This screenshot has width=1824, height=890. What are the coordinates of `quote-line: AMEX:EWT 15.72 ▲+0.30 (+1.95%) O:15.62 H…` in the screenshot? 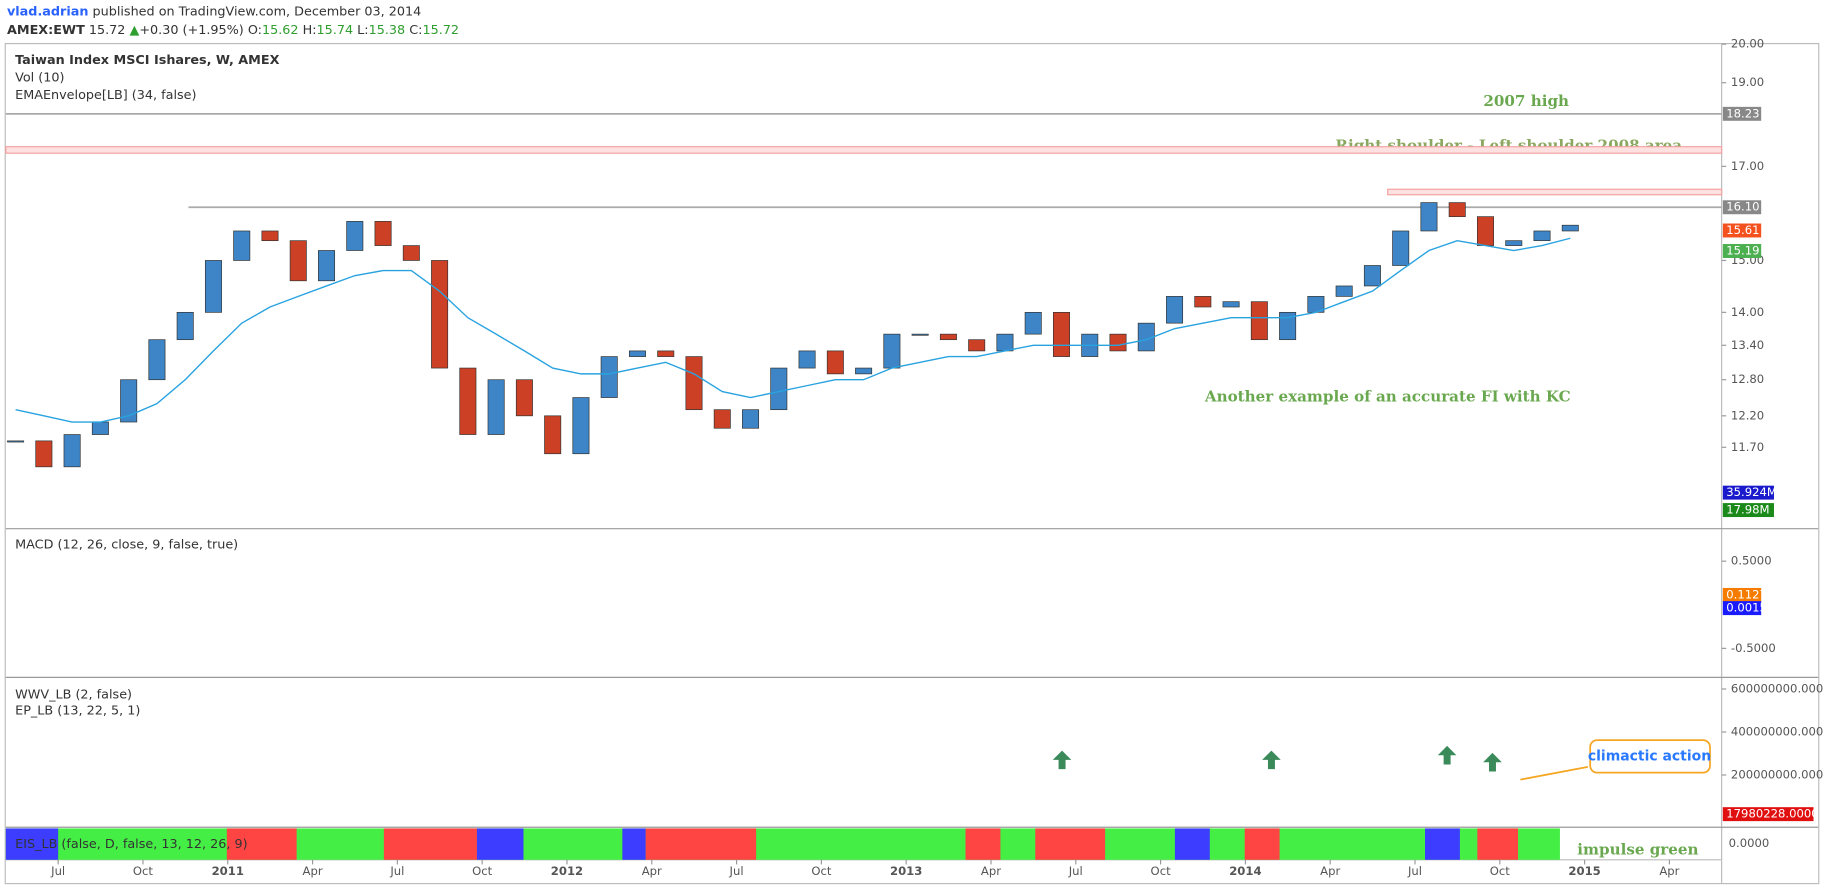 It's located at (233, 30).